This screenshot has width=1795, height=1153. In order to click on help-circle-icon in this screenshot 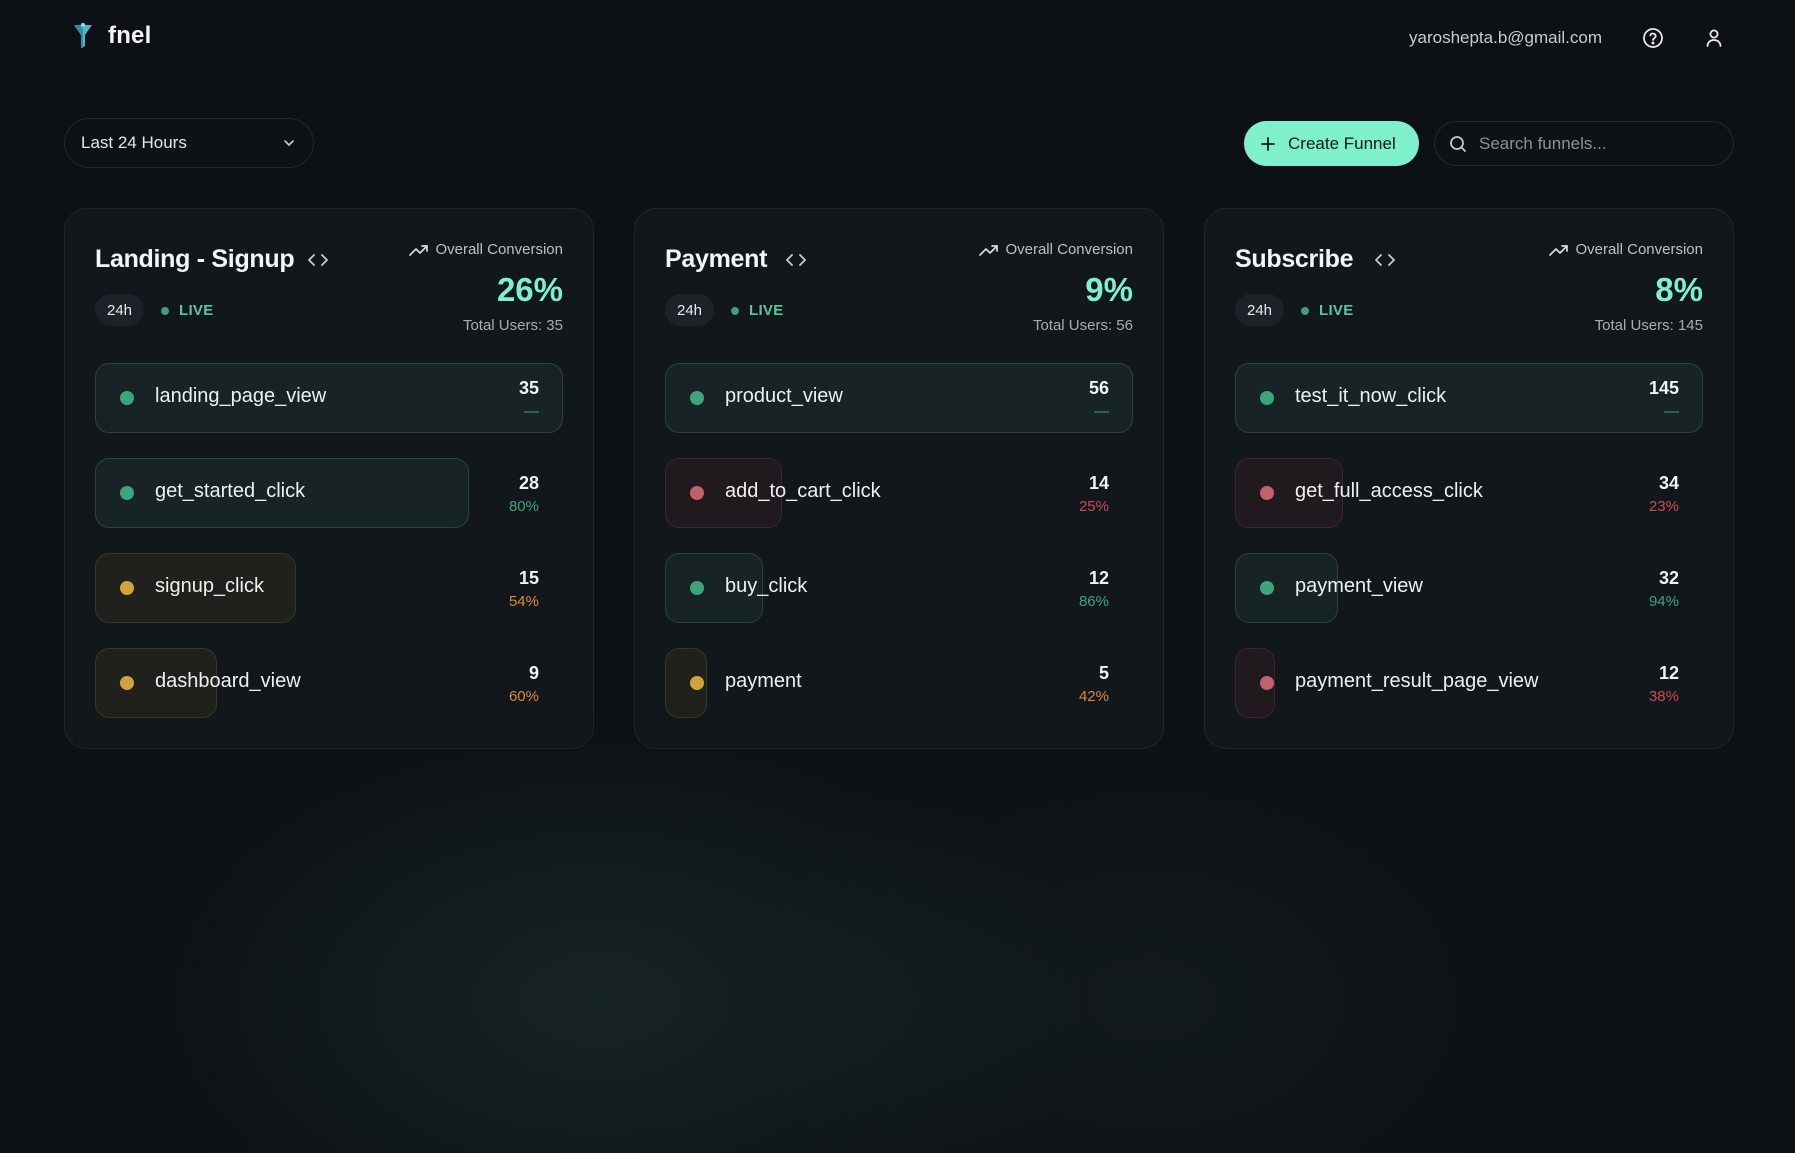, I will do `click(1653, 38)`.